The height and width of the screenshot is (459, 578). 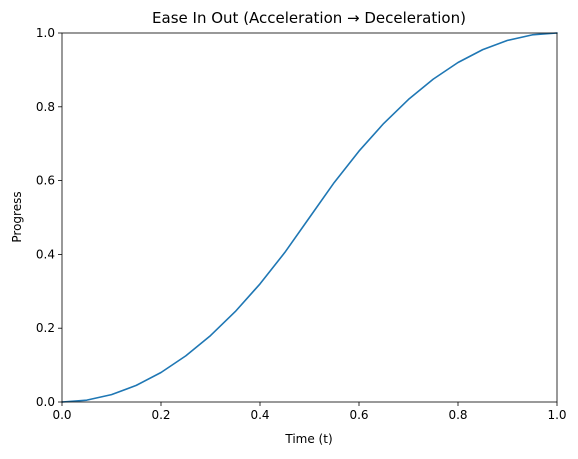 What do you see at coordinates (45, 33) in the screenshot?
I see `y-tick-label: 1.0` at bounding box center [45, 33].